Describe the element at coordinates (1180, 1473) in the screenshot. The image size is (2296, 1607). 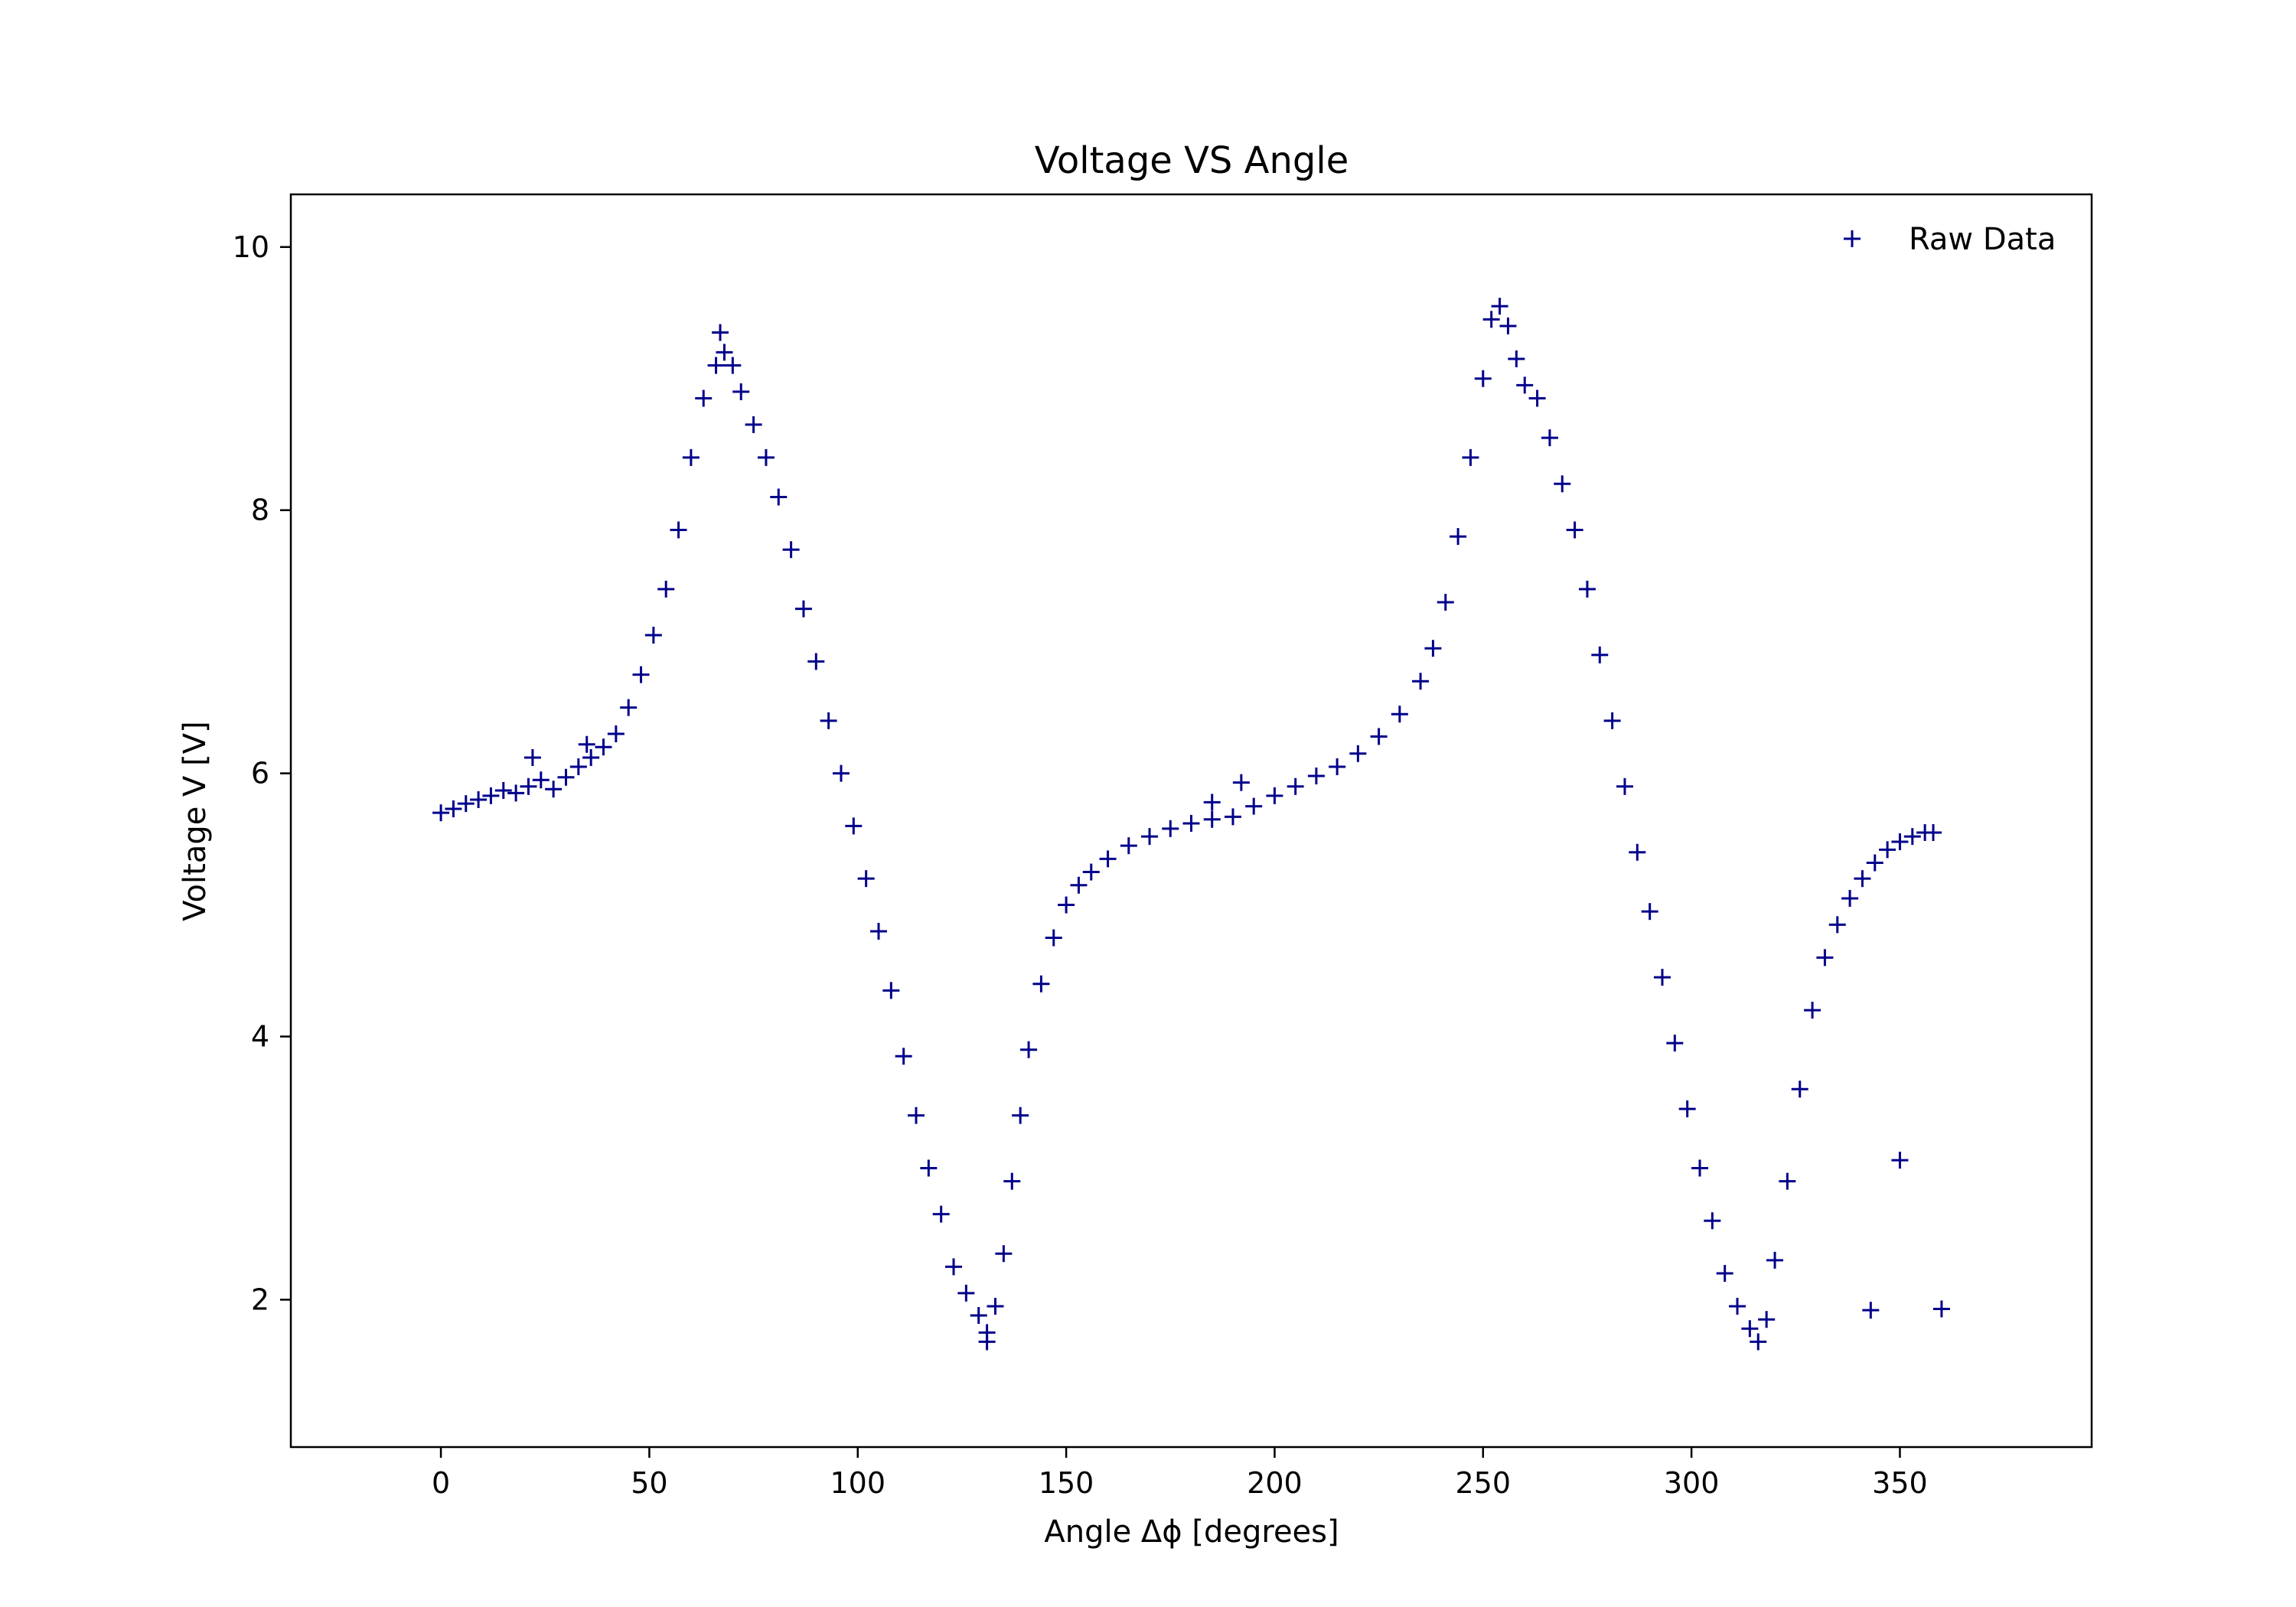
I see `x-axis-ticks: 0 50 100 150 200 250 300 350` at that location.